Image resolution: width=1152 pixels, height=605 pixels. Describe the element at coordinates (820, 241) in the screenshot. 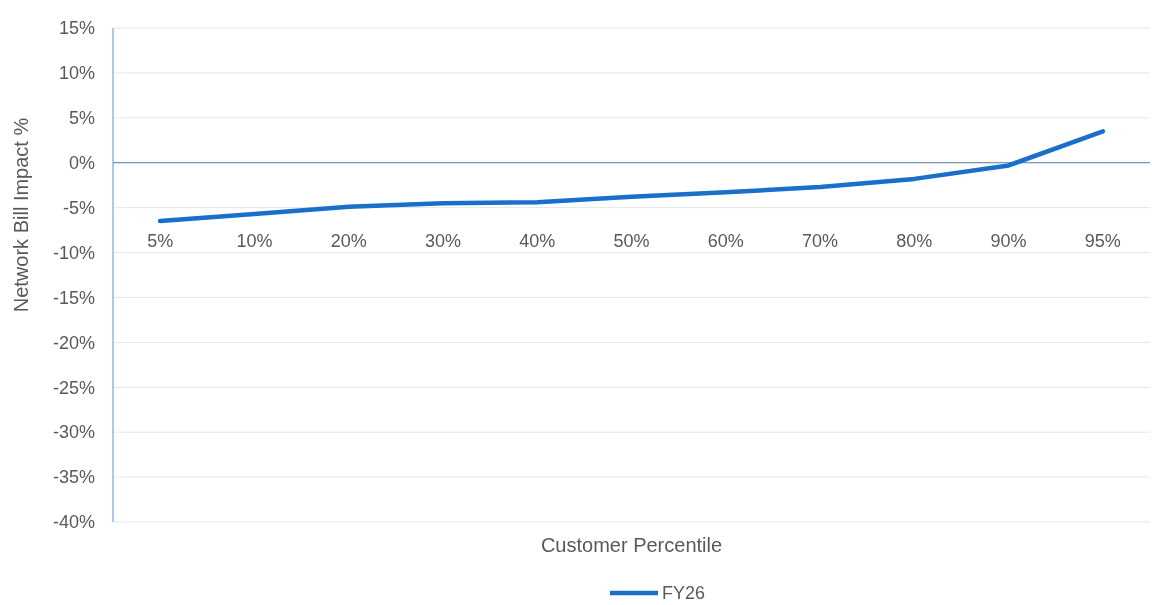

I see `x-tick-label: 70%` at that location.